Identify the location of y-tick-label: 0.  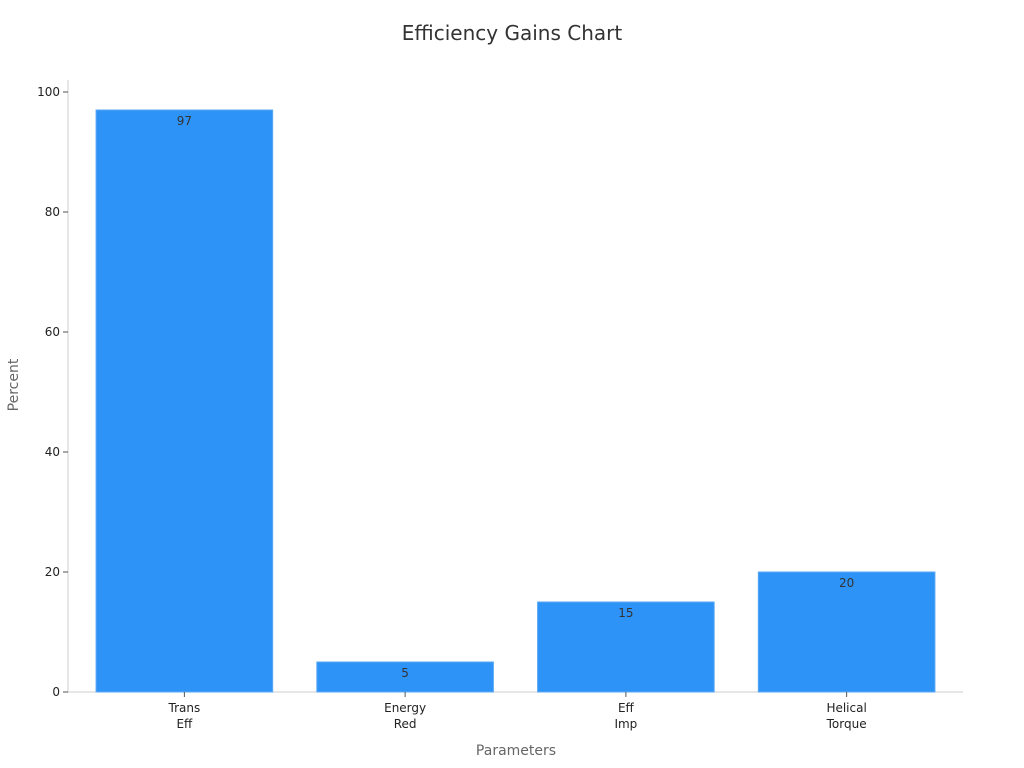
(56, 692).